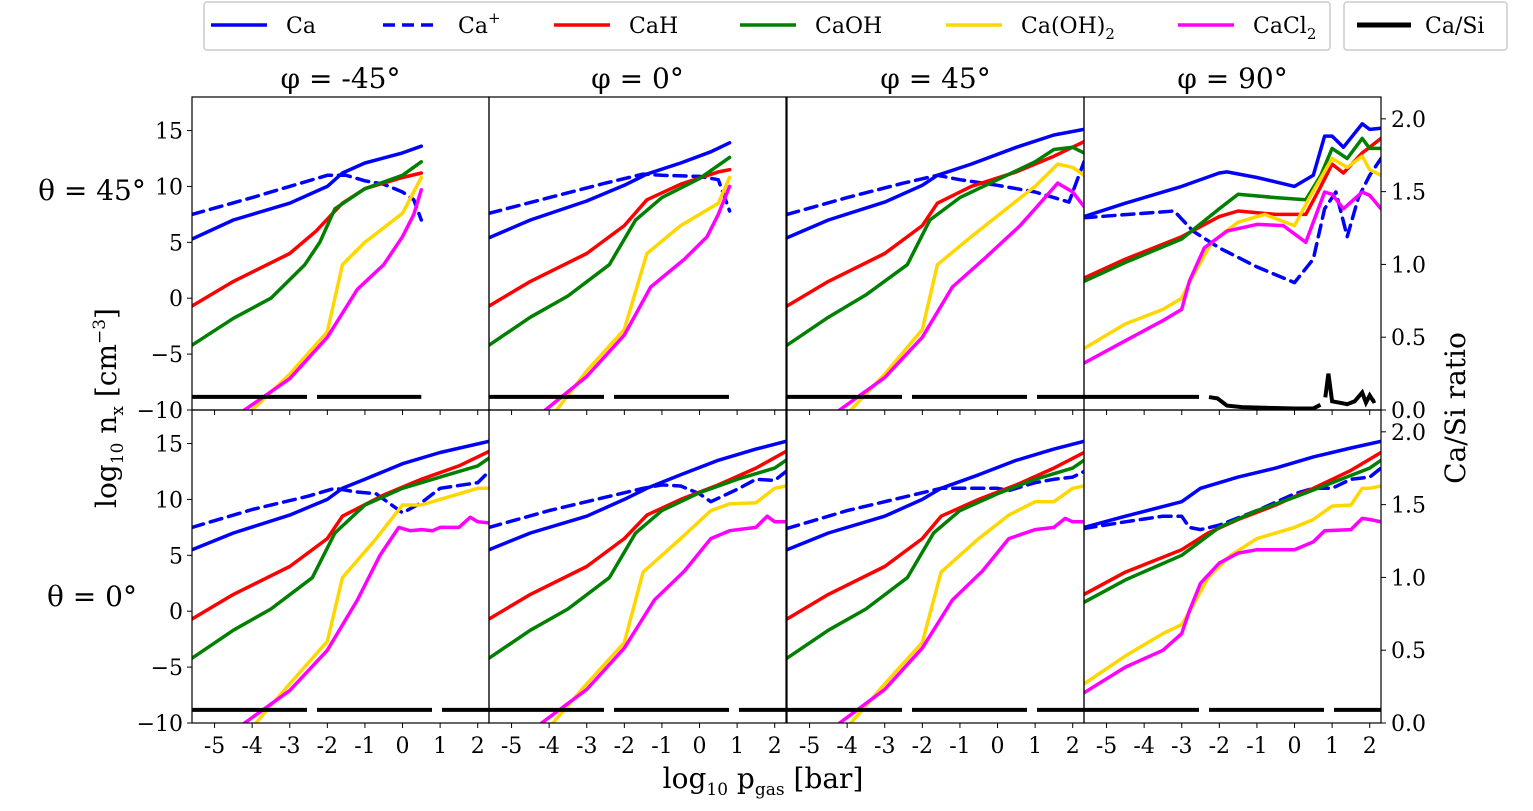 This screenshot has height=811, width=1533. I want to click on x-tick-label: -2, so click(1219, 746).